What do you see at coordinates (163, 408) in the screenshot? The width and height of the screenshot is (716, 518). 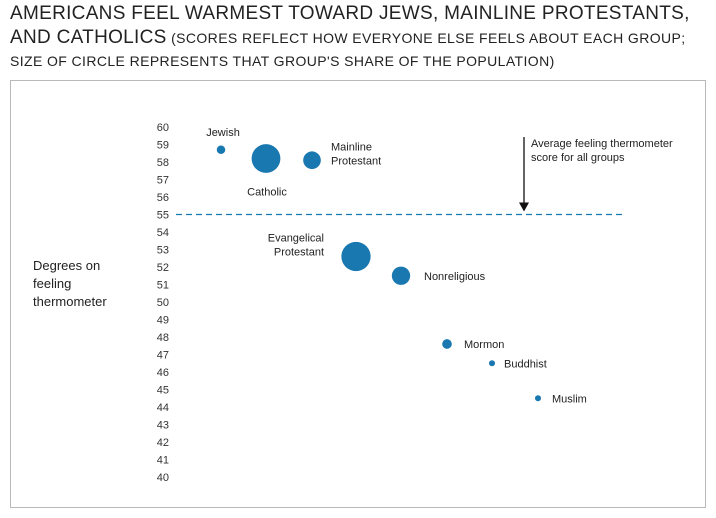 I see `y-tick-label: 44` at bounding box center [163, 408].